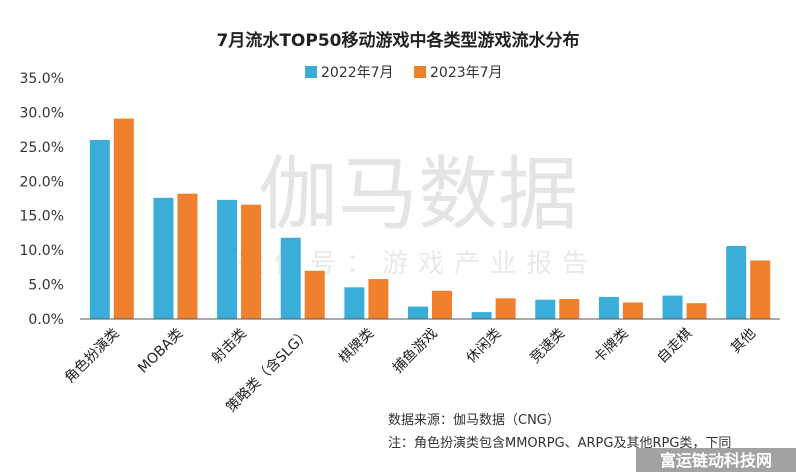 The image size is (796, 472). Describe the element at coordinates (42, 251) in the screenshot. I see `y-tick-label: 10.0%` at that location.